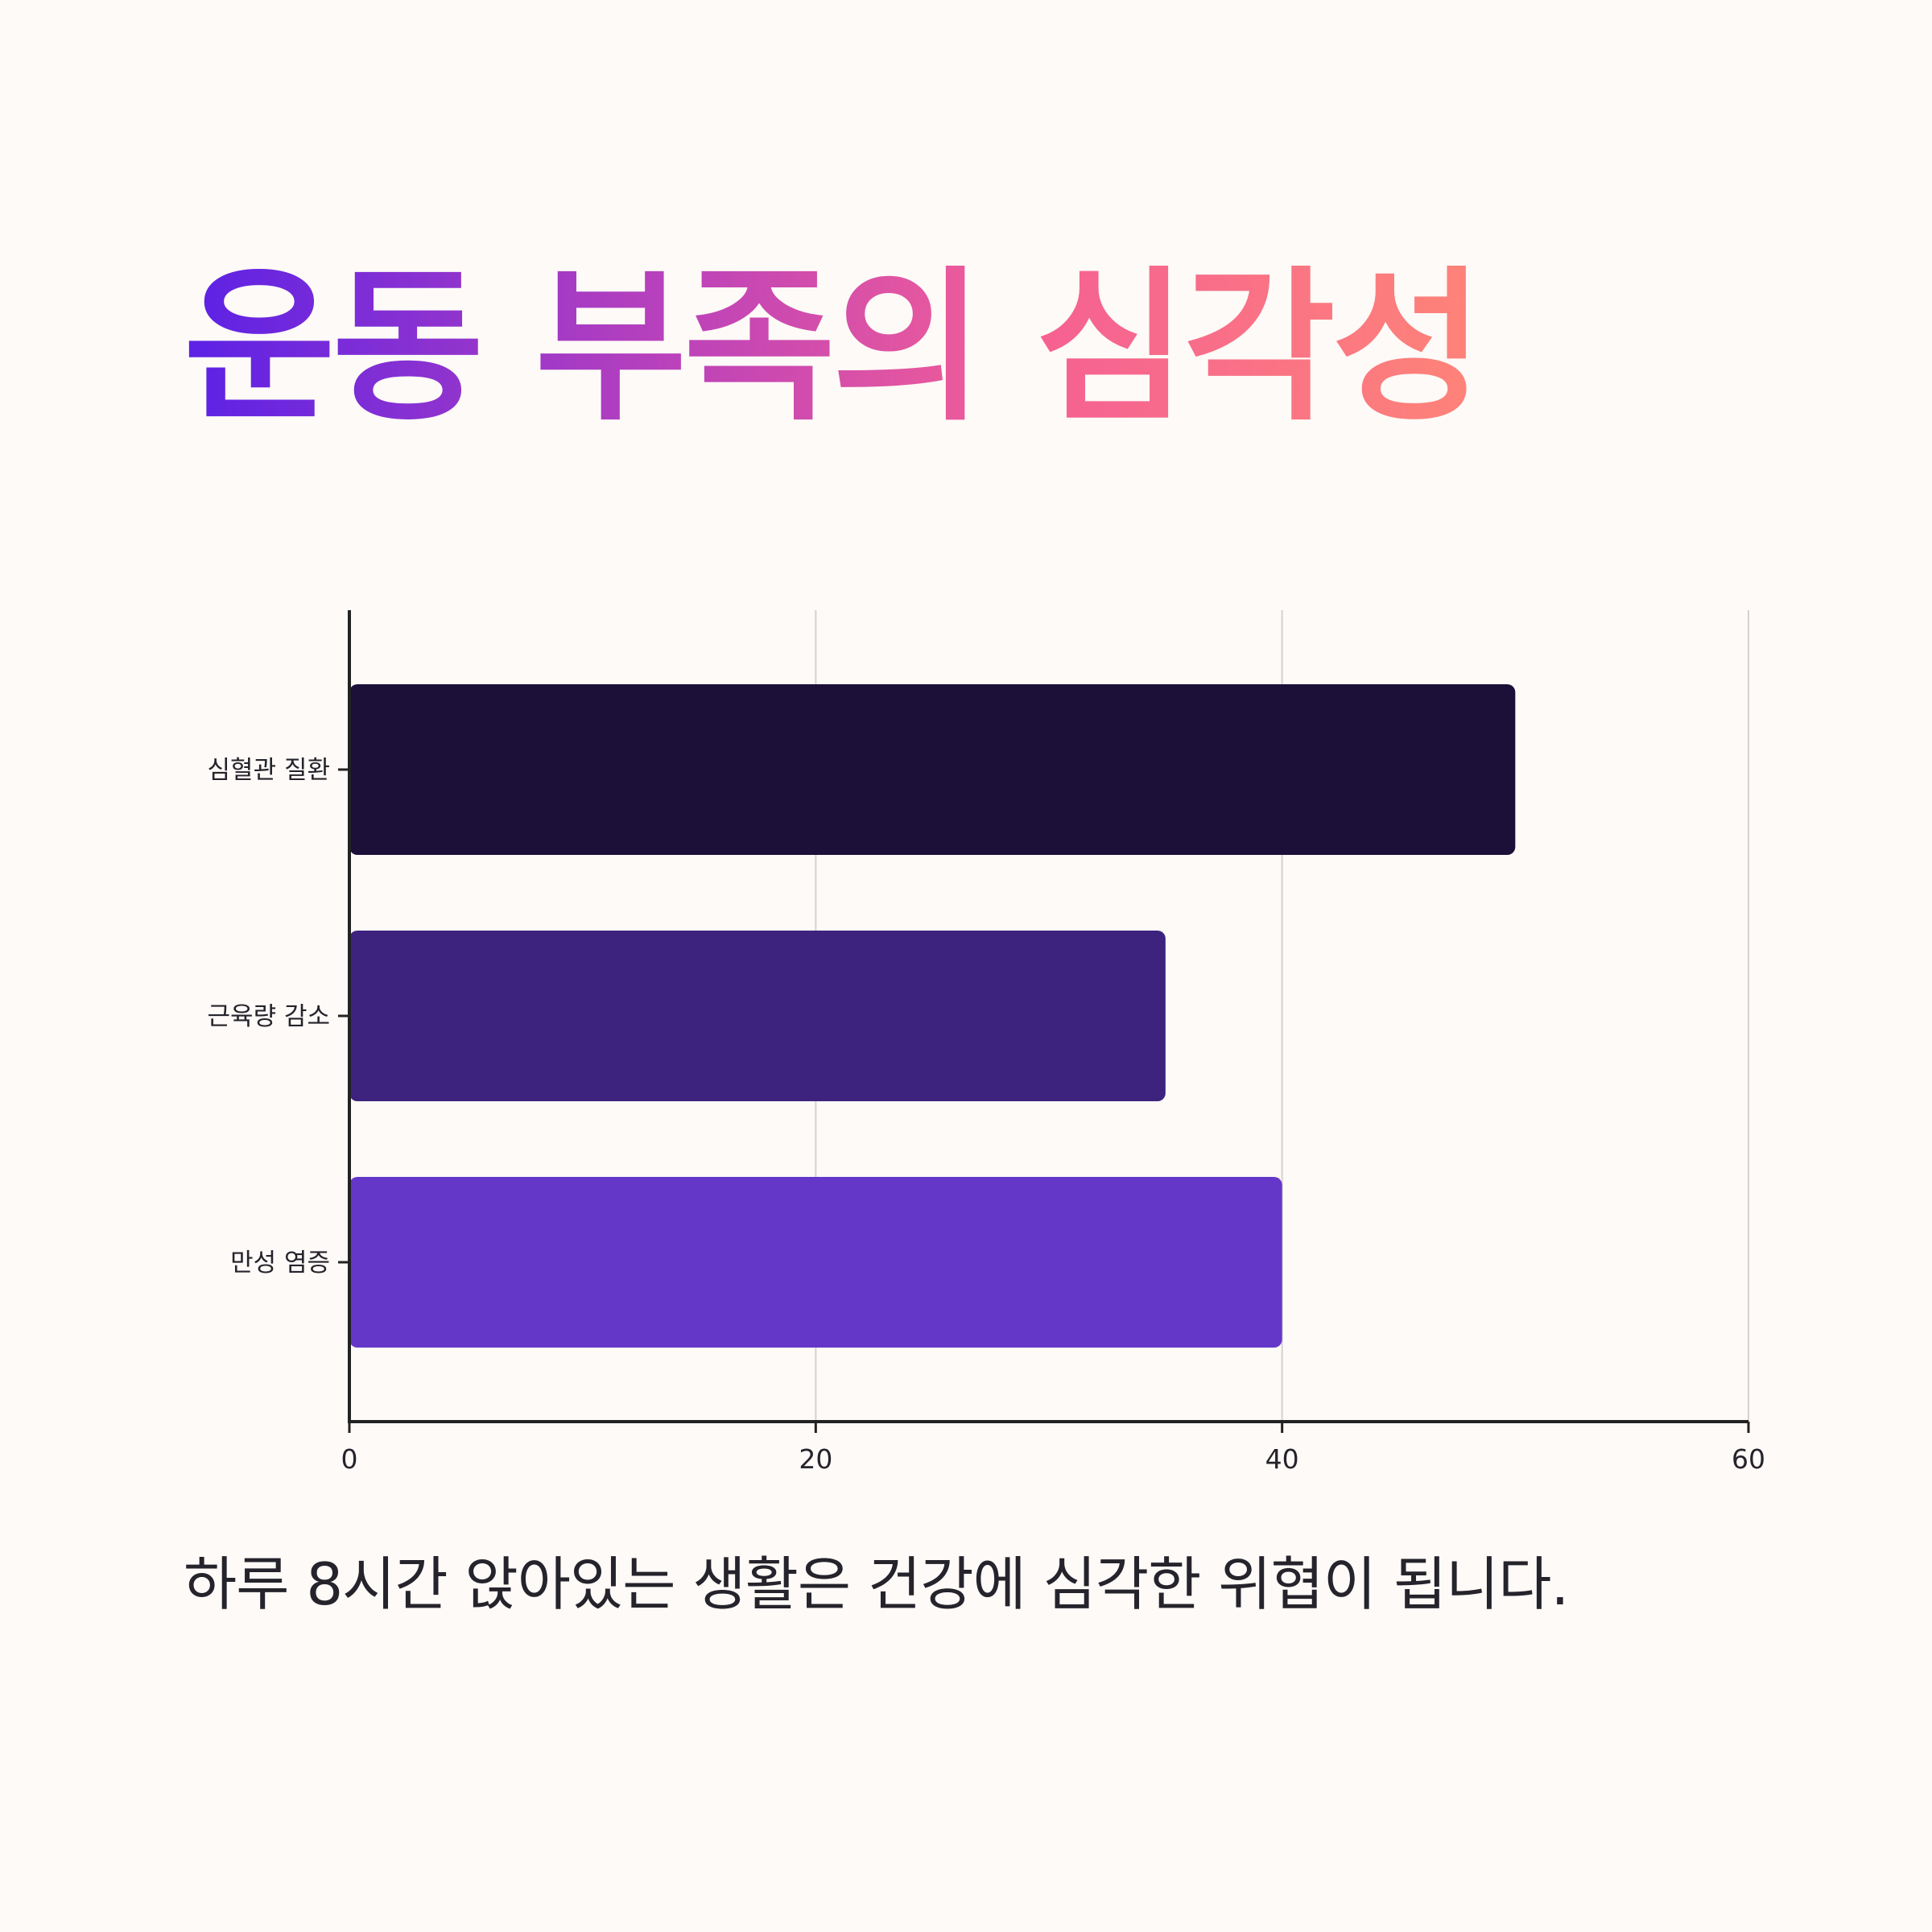  I want to click on category-label: 만성 염증, so click(280, 1263).